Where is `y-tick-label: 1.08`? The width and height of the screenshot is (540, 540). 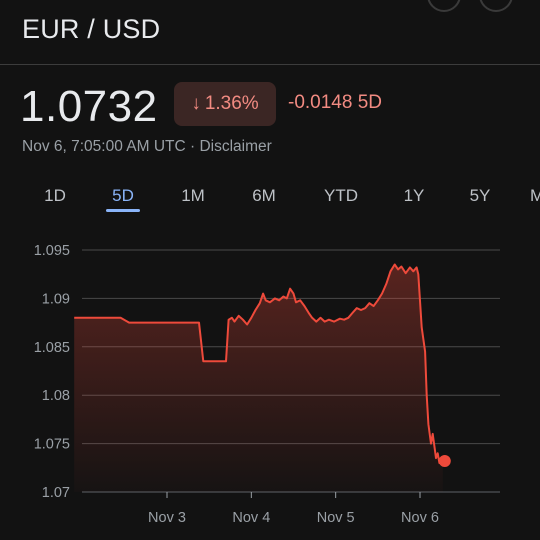
y-tick-label: 1.08 is located at coordinates (56, 396).